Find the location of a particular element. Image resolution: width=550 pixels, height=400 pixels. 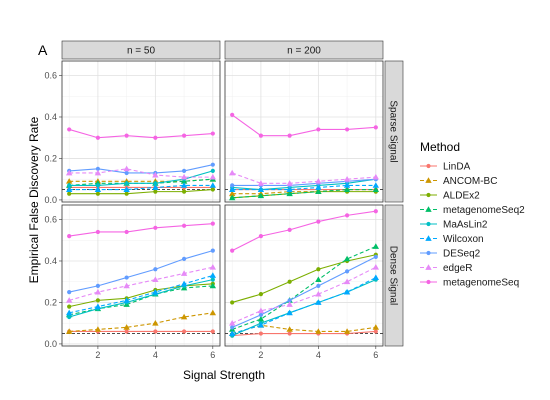

series-line-ALDEx2 is located at coordinates (141, 295).